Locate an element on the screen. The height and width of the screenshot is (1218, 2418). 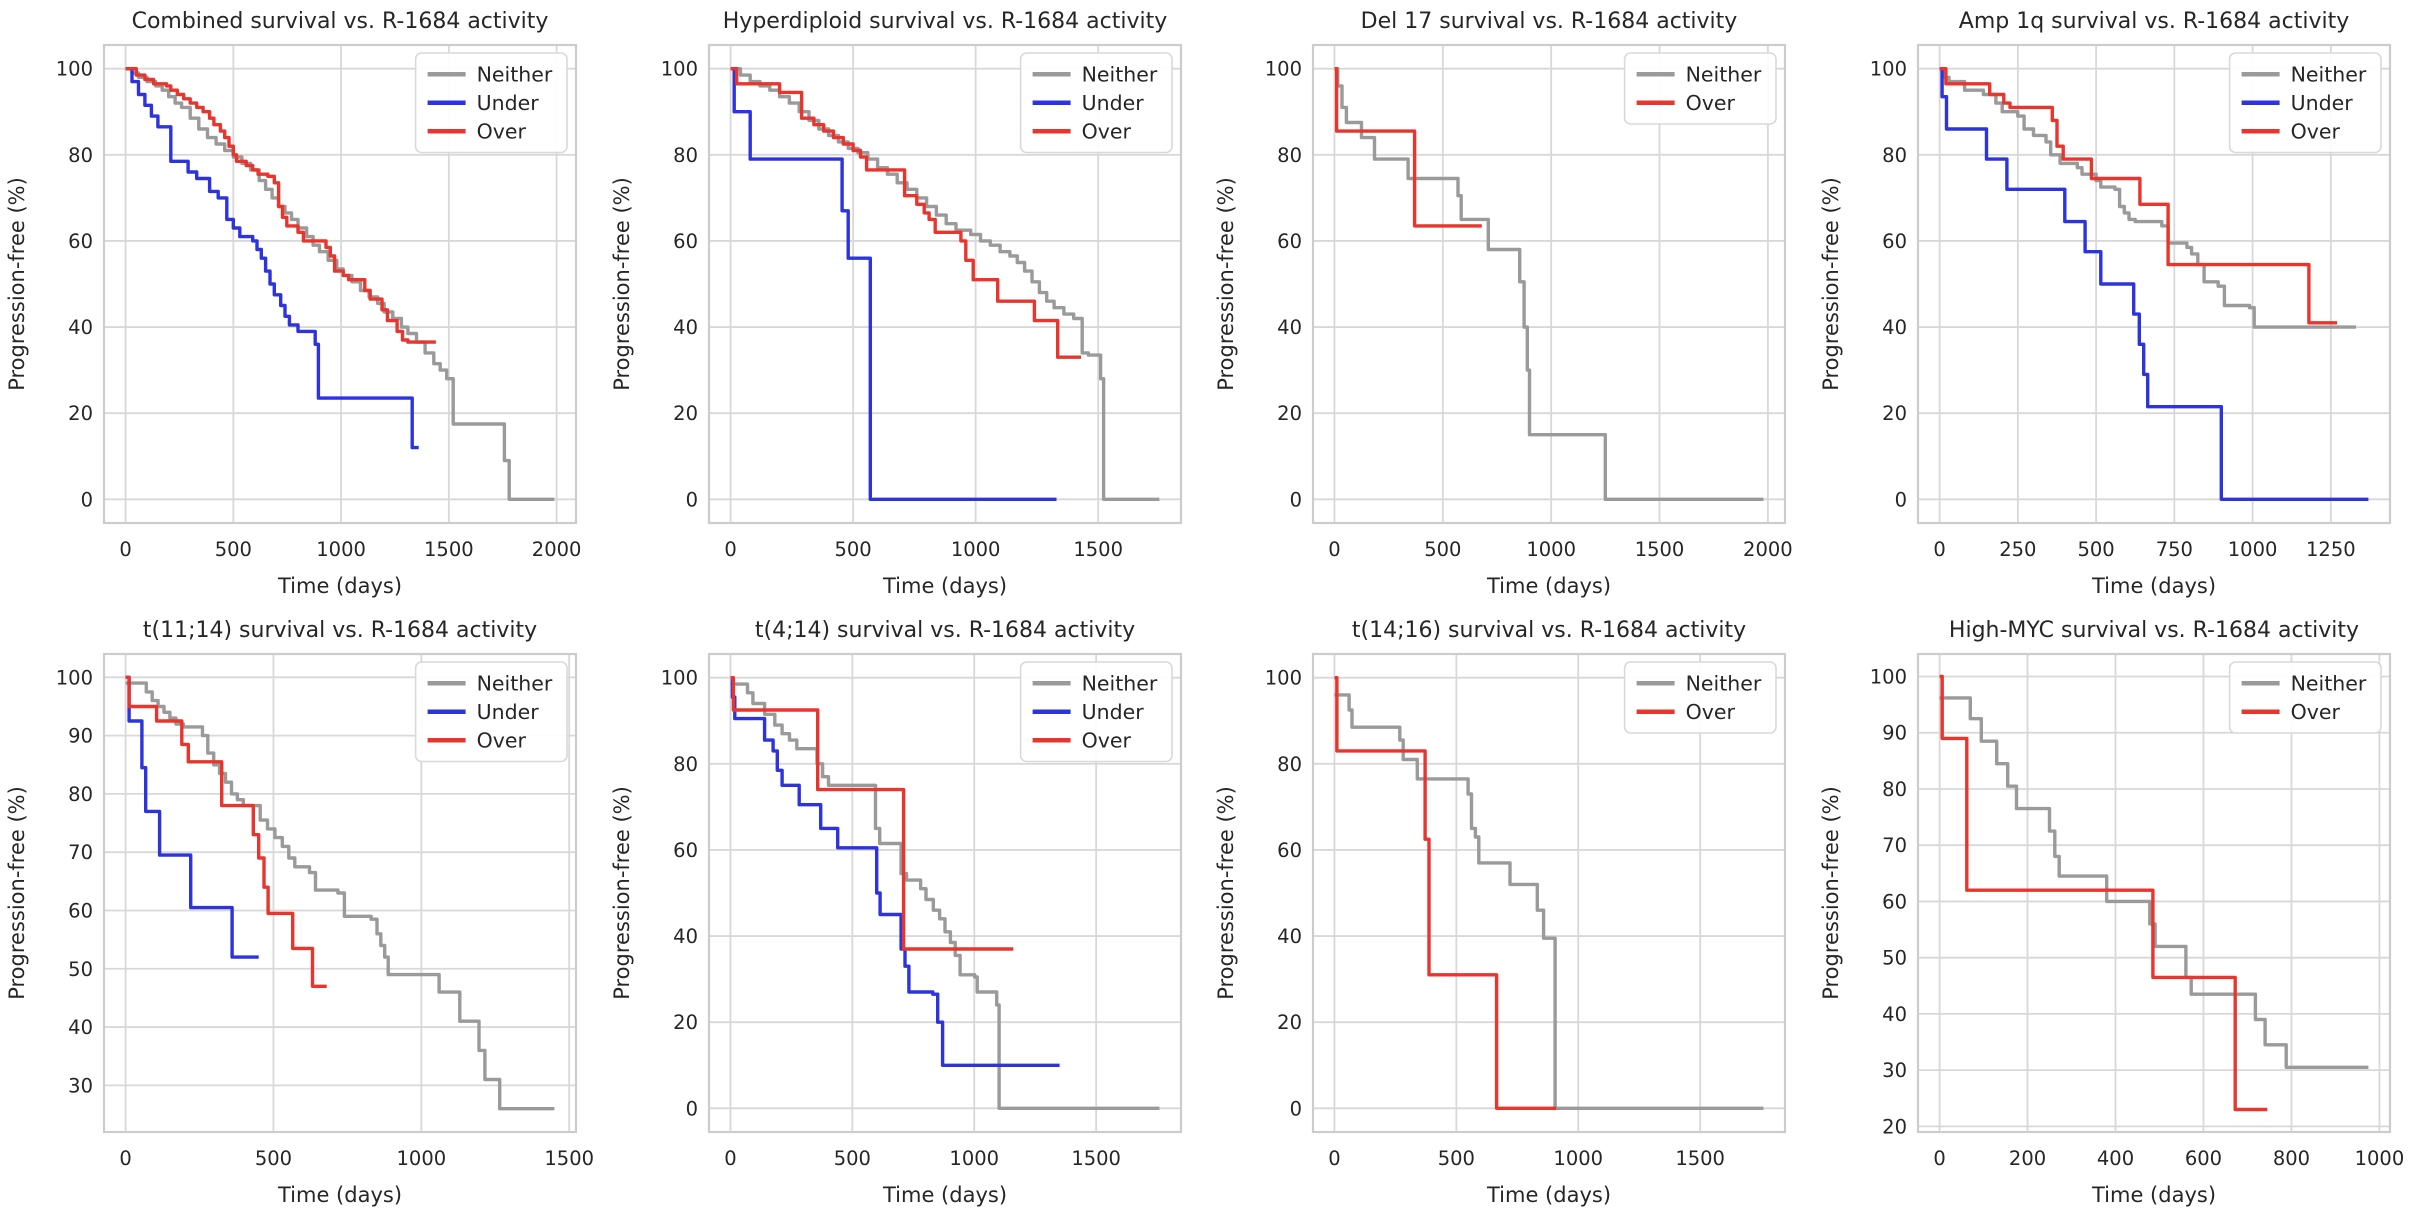
y-tick-label: 40 is located at coordinates (1894, 1014).